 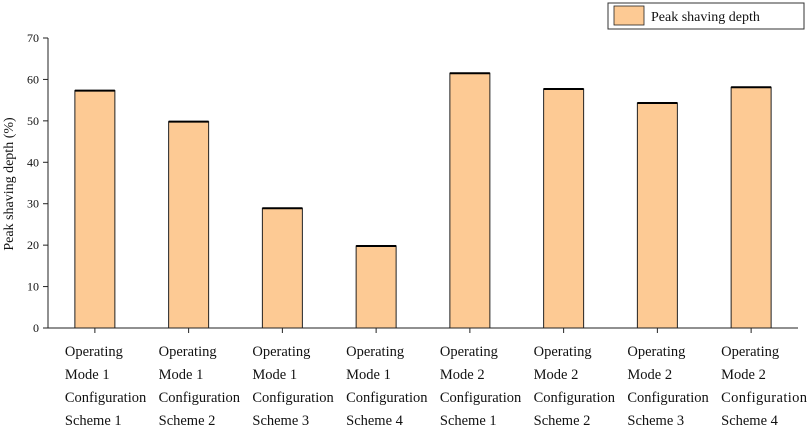 I want to click on legend-swatch, so click(x=629, y=15).